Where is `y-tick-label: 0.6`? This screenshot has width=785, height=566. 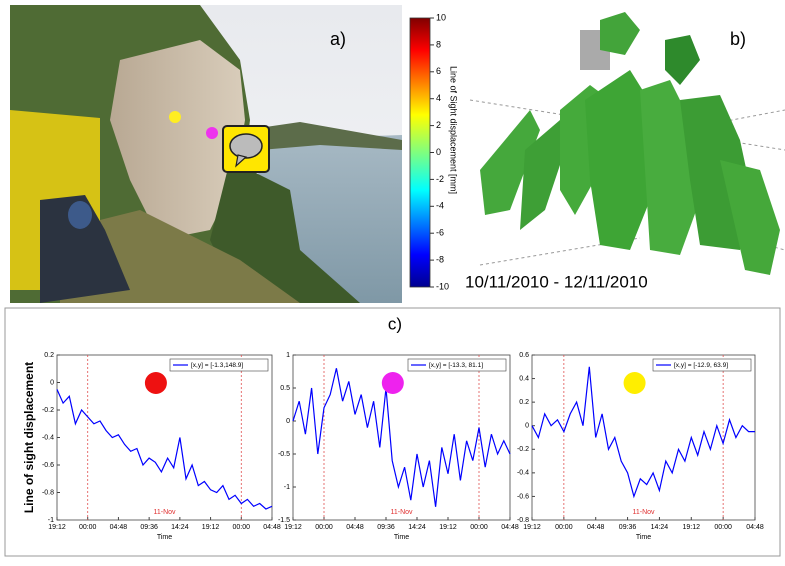 y-tick-label: 0.6 is located at coordinates (524, 355).